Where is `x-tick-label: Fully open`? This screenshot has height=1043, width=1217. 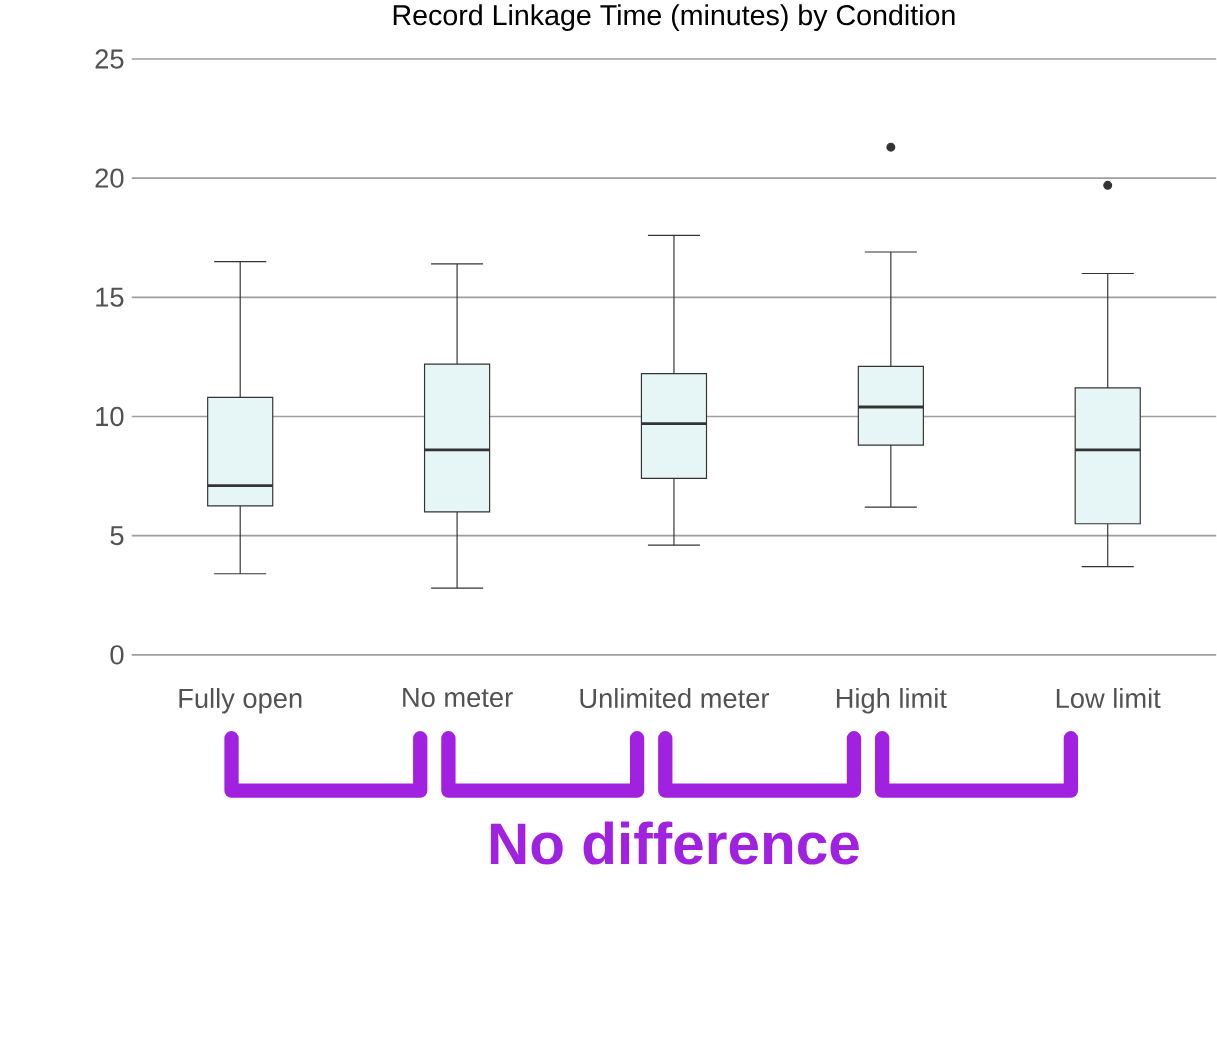
x-tick-label: Fully open is located at coordinates (240, 701).